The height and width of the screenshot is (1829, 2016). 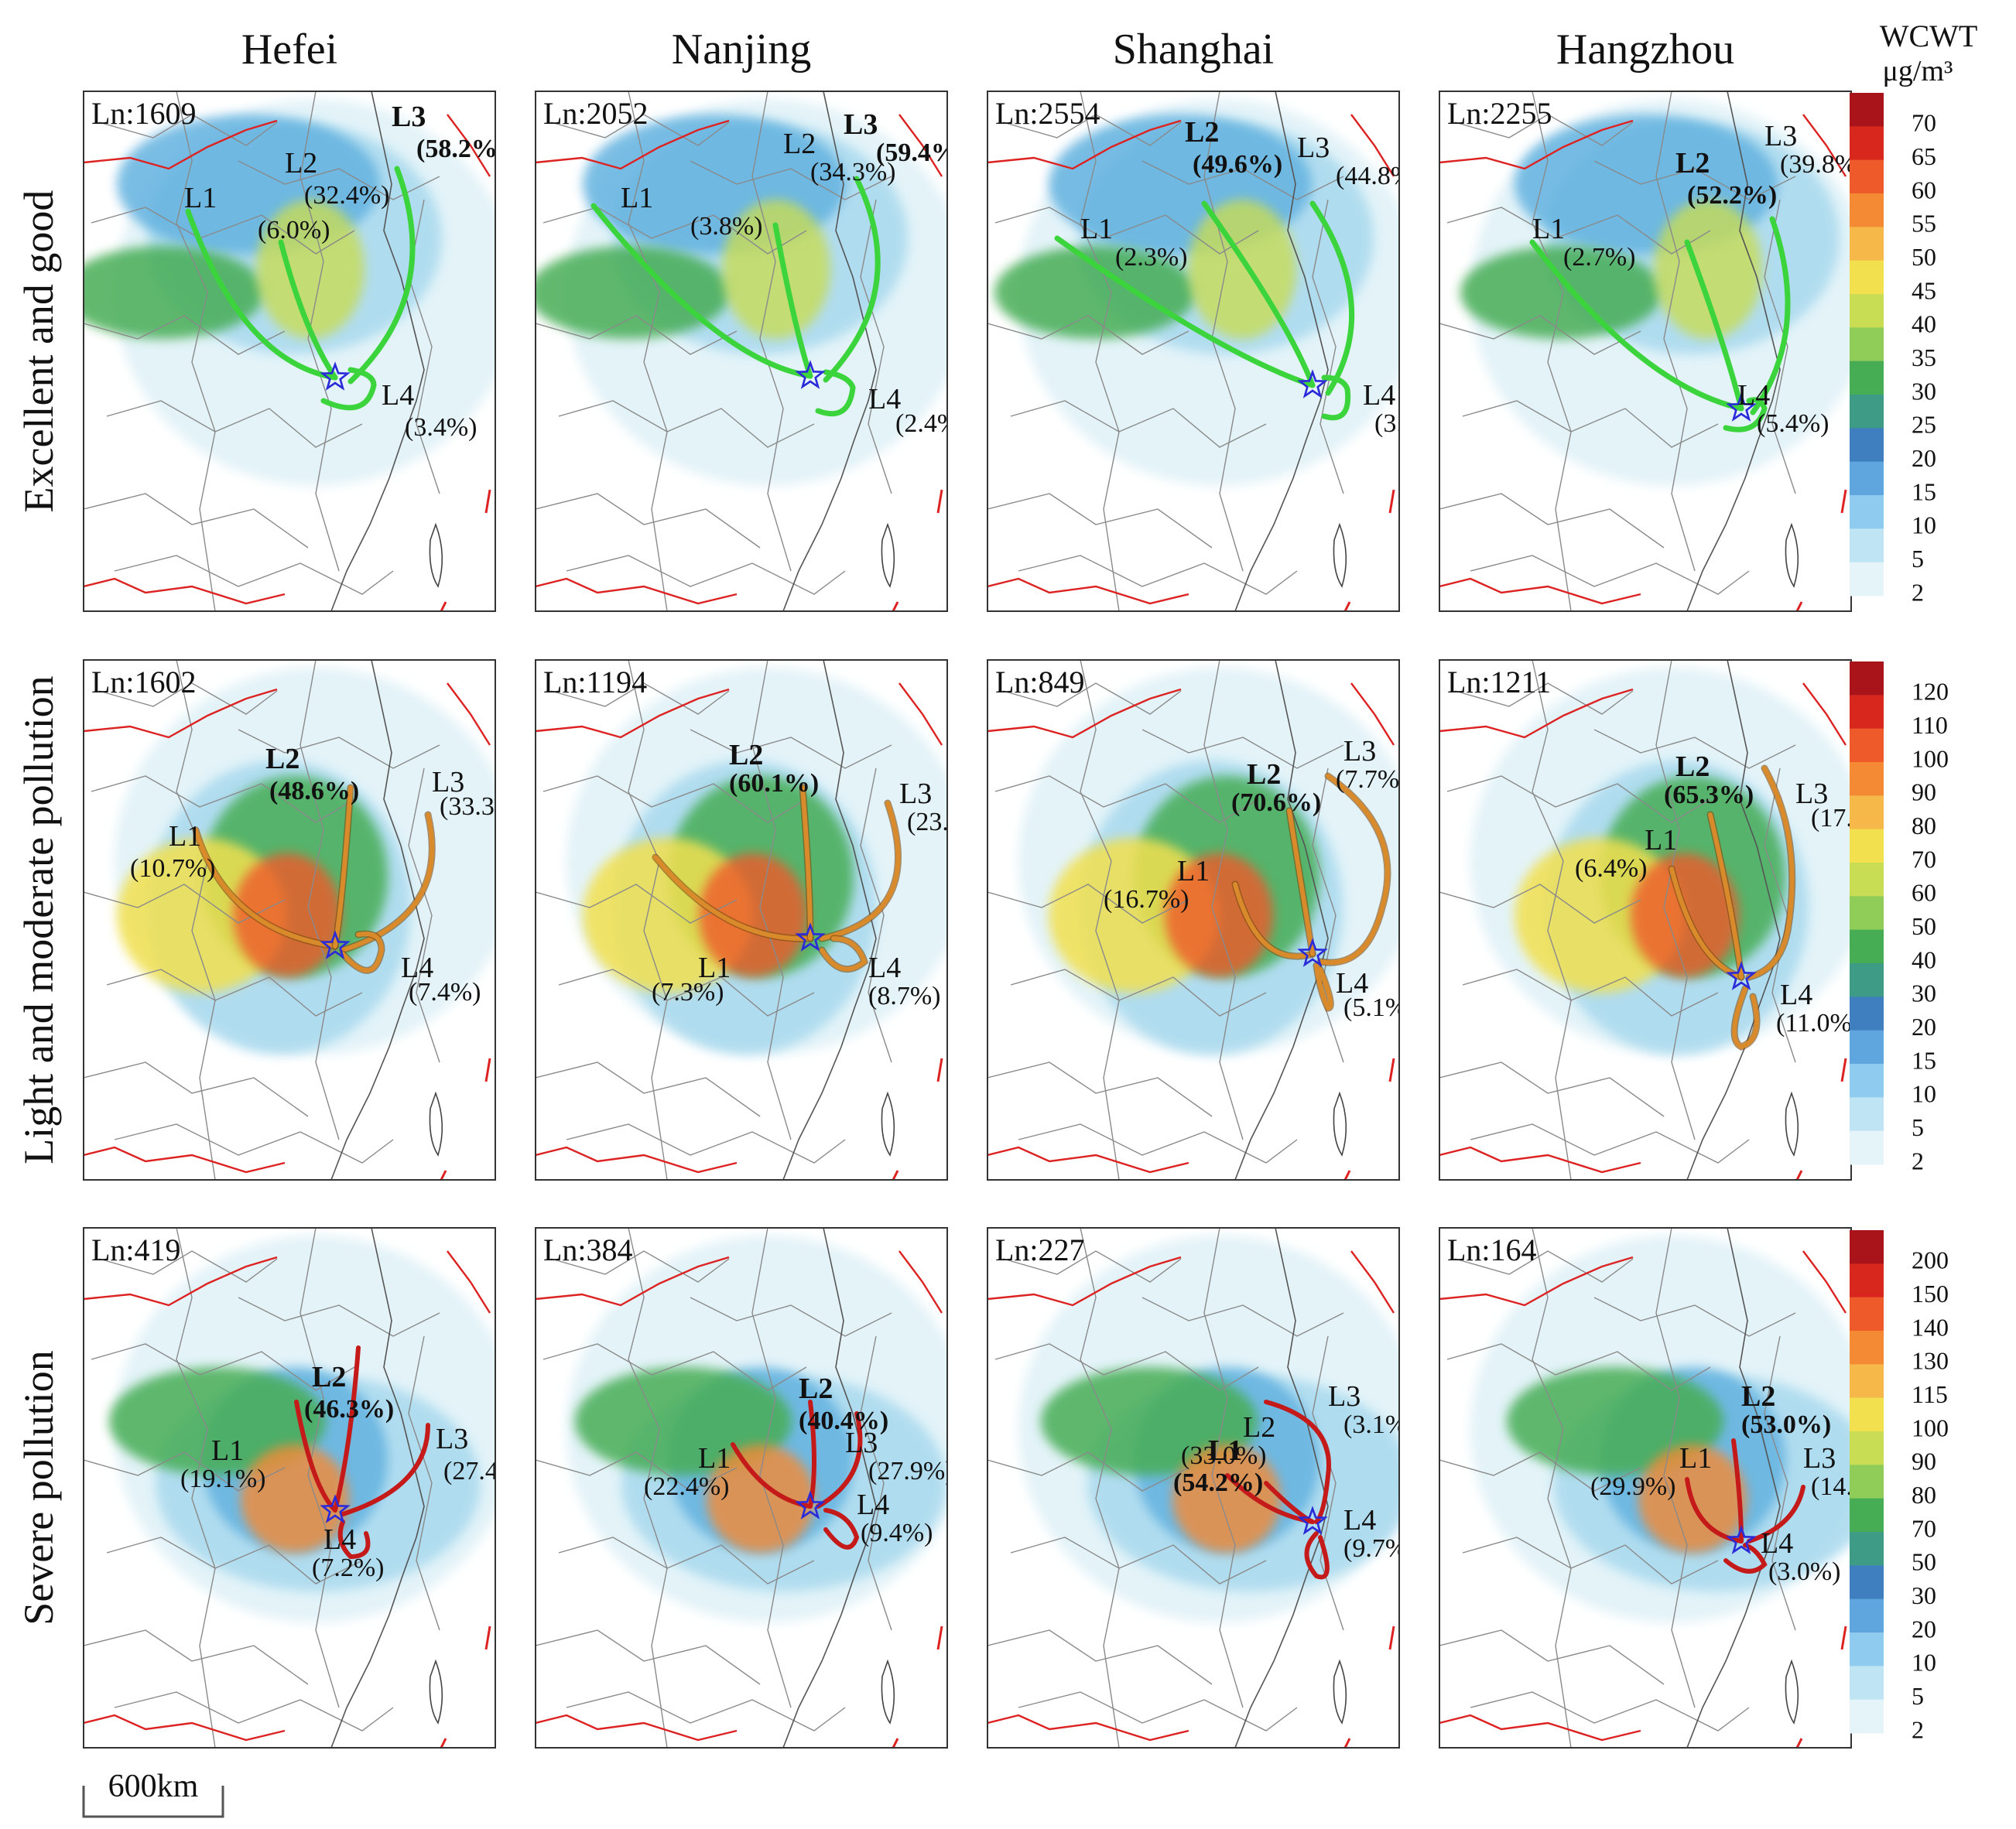 I want to click on colorbar-tick-label: 5, so click(x=1918, y=559).